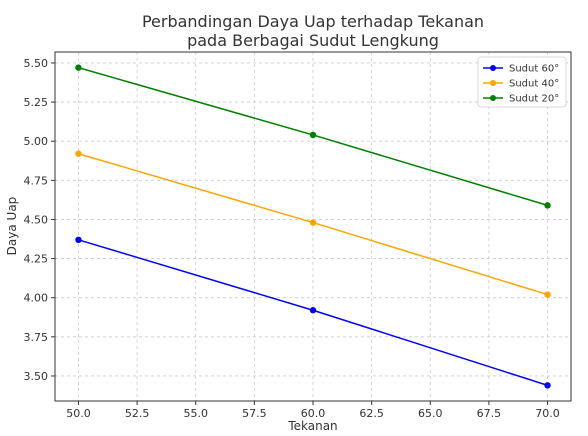 Image resolution: width=588 pixels, height=436 pixels. I want to click on legend-label: Sudut 40°, so click(534, 84).